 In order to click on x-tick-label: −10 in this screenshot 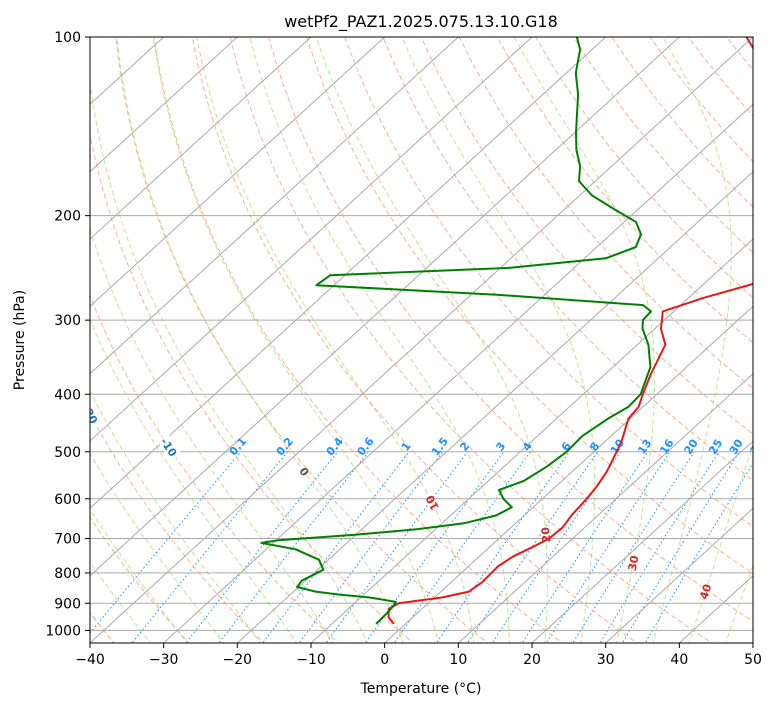, I will do `click(311, 660)`.